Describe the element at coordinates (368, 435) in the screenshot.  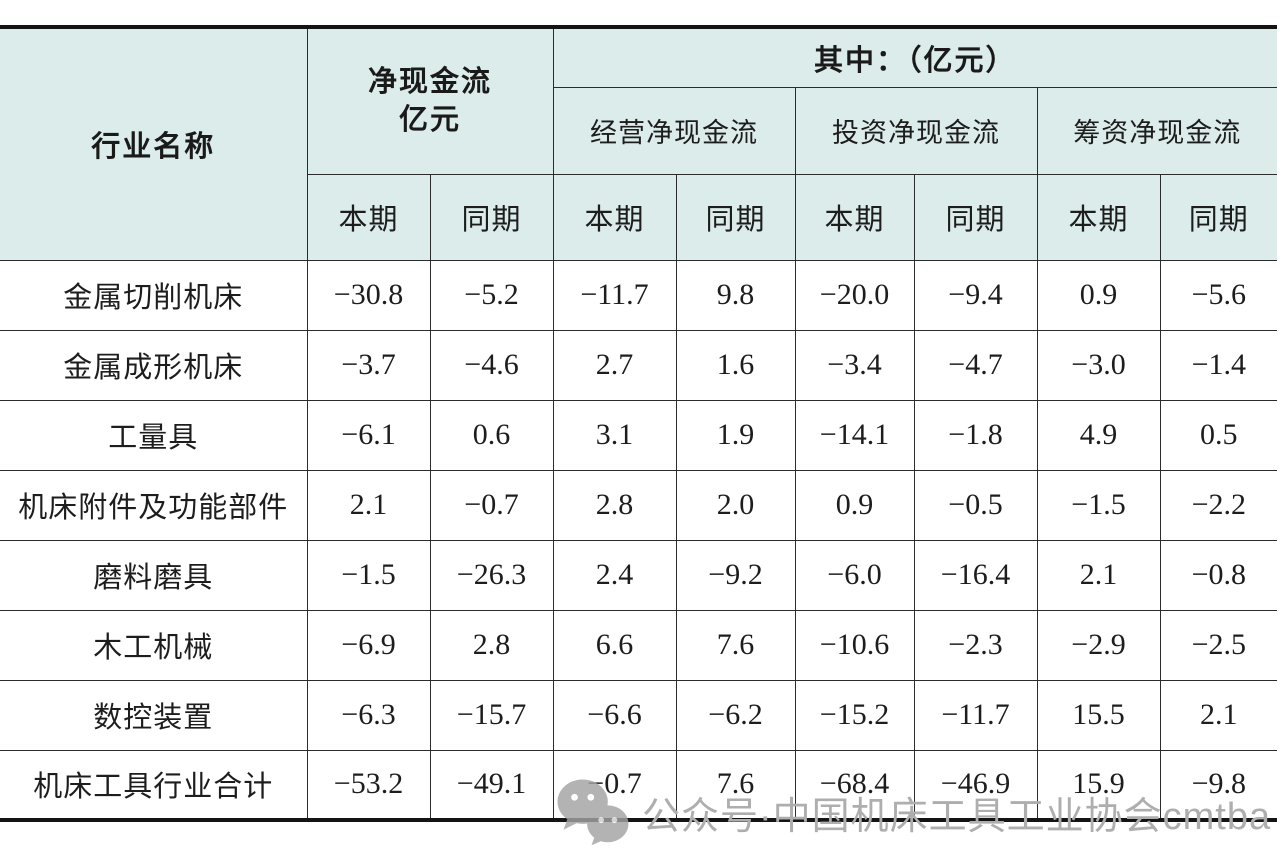
I see `value-cell: −6.1` at that location.